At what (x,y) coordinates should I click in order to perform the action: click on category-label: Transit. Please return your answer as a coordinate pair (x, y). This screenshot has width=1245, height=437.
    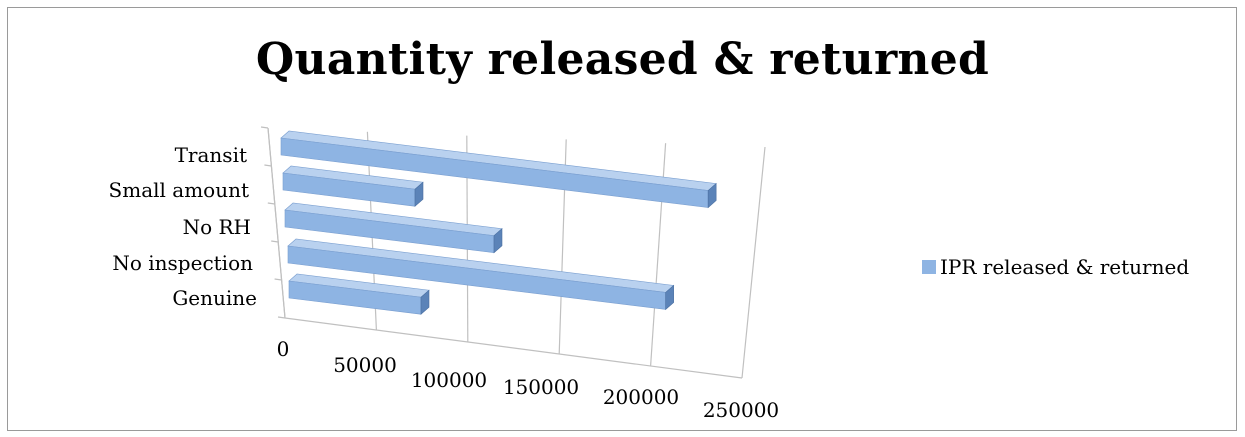
    Looking at the image, I should click on (211, 155).